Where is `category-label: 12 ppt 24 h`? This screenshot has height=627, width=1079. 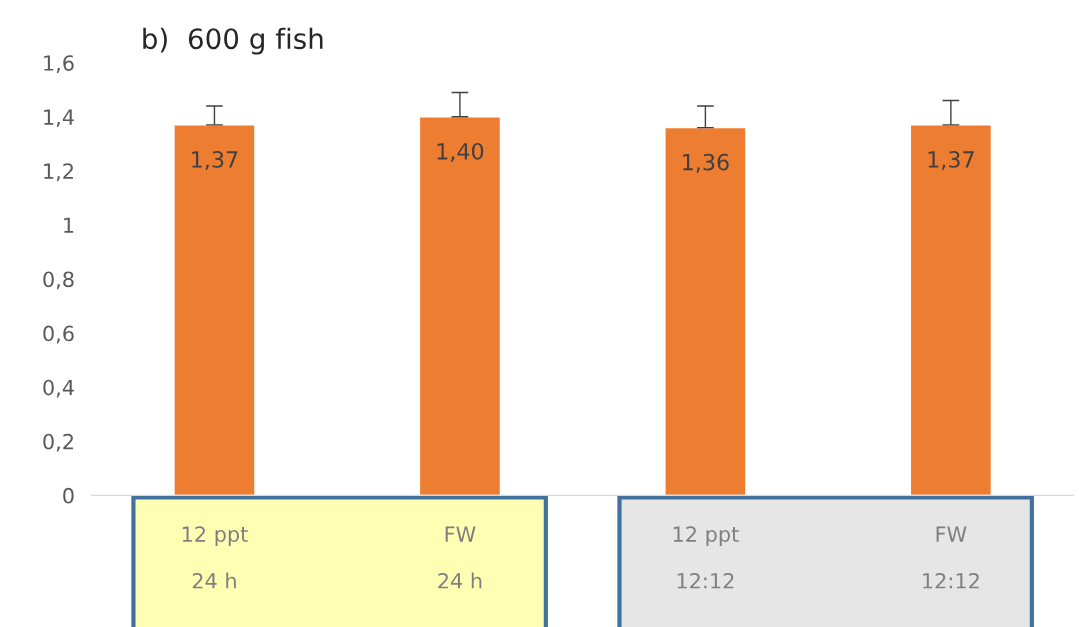
category-label: 12 ppt 24 h is located at coordinates (215, 557).